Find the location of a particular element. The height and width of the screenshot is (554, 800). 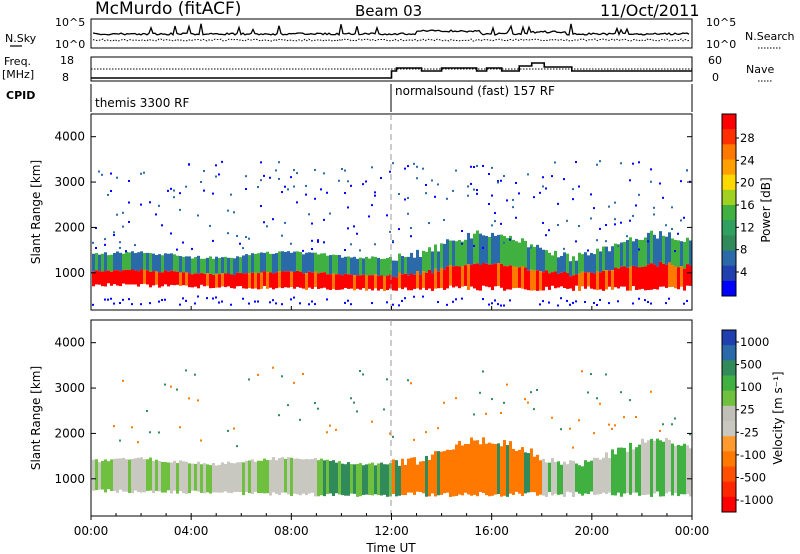

nsearch-tick-bottom: 10^0 is located at coordinates (721, 44).